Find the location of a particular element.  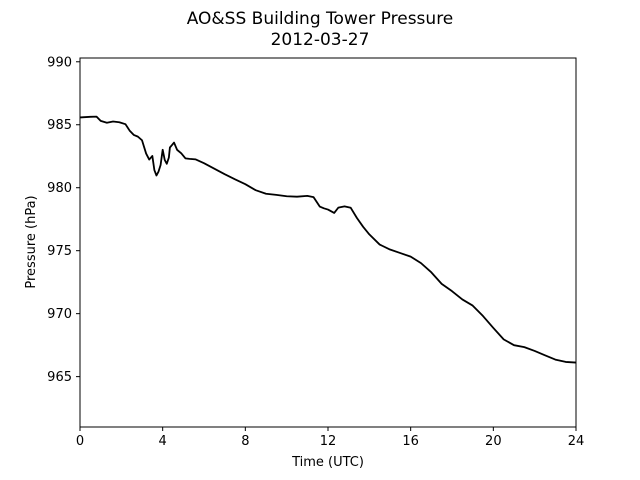

y-tick-label: 965 is located at coordinates (59, 377).